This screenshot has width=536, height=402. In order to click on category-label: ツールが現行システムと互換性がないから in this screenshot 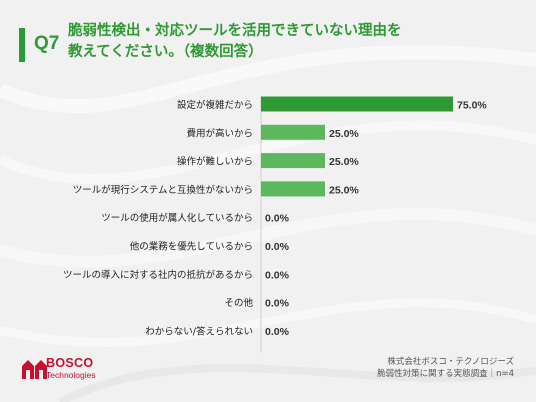, I will do `click(163, 190)`.